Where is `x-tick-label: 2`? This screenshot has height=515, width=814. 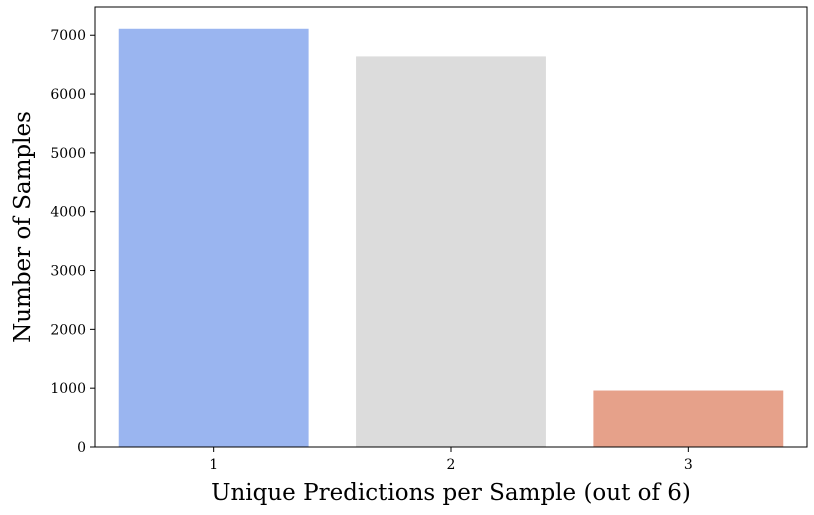
x-tick-label: 2 is located at coordinates (451, 465).